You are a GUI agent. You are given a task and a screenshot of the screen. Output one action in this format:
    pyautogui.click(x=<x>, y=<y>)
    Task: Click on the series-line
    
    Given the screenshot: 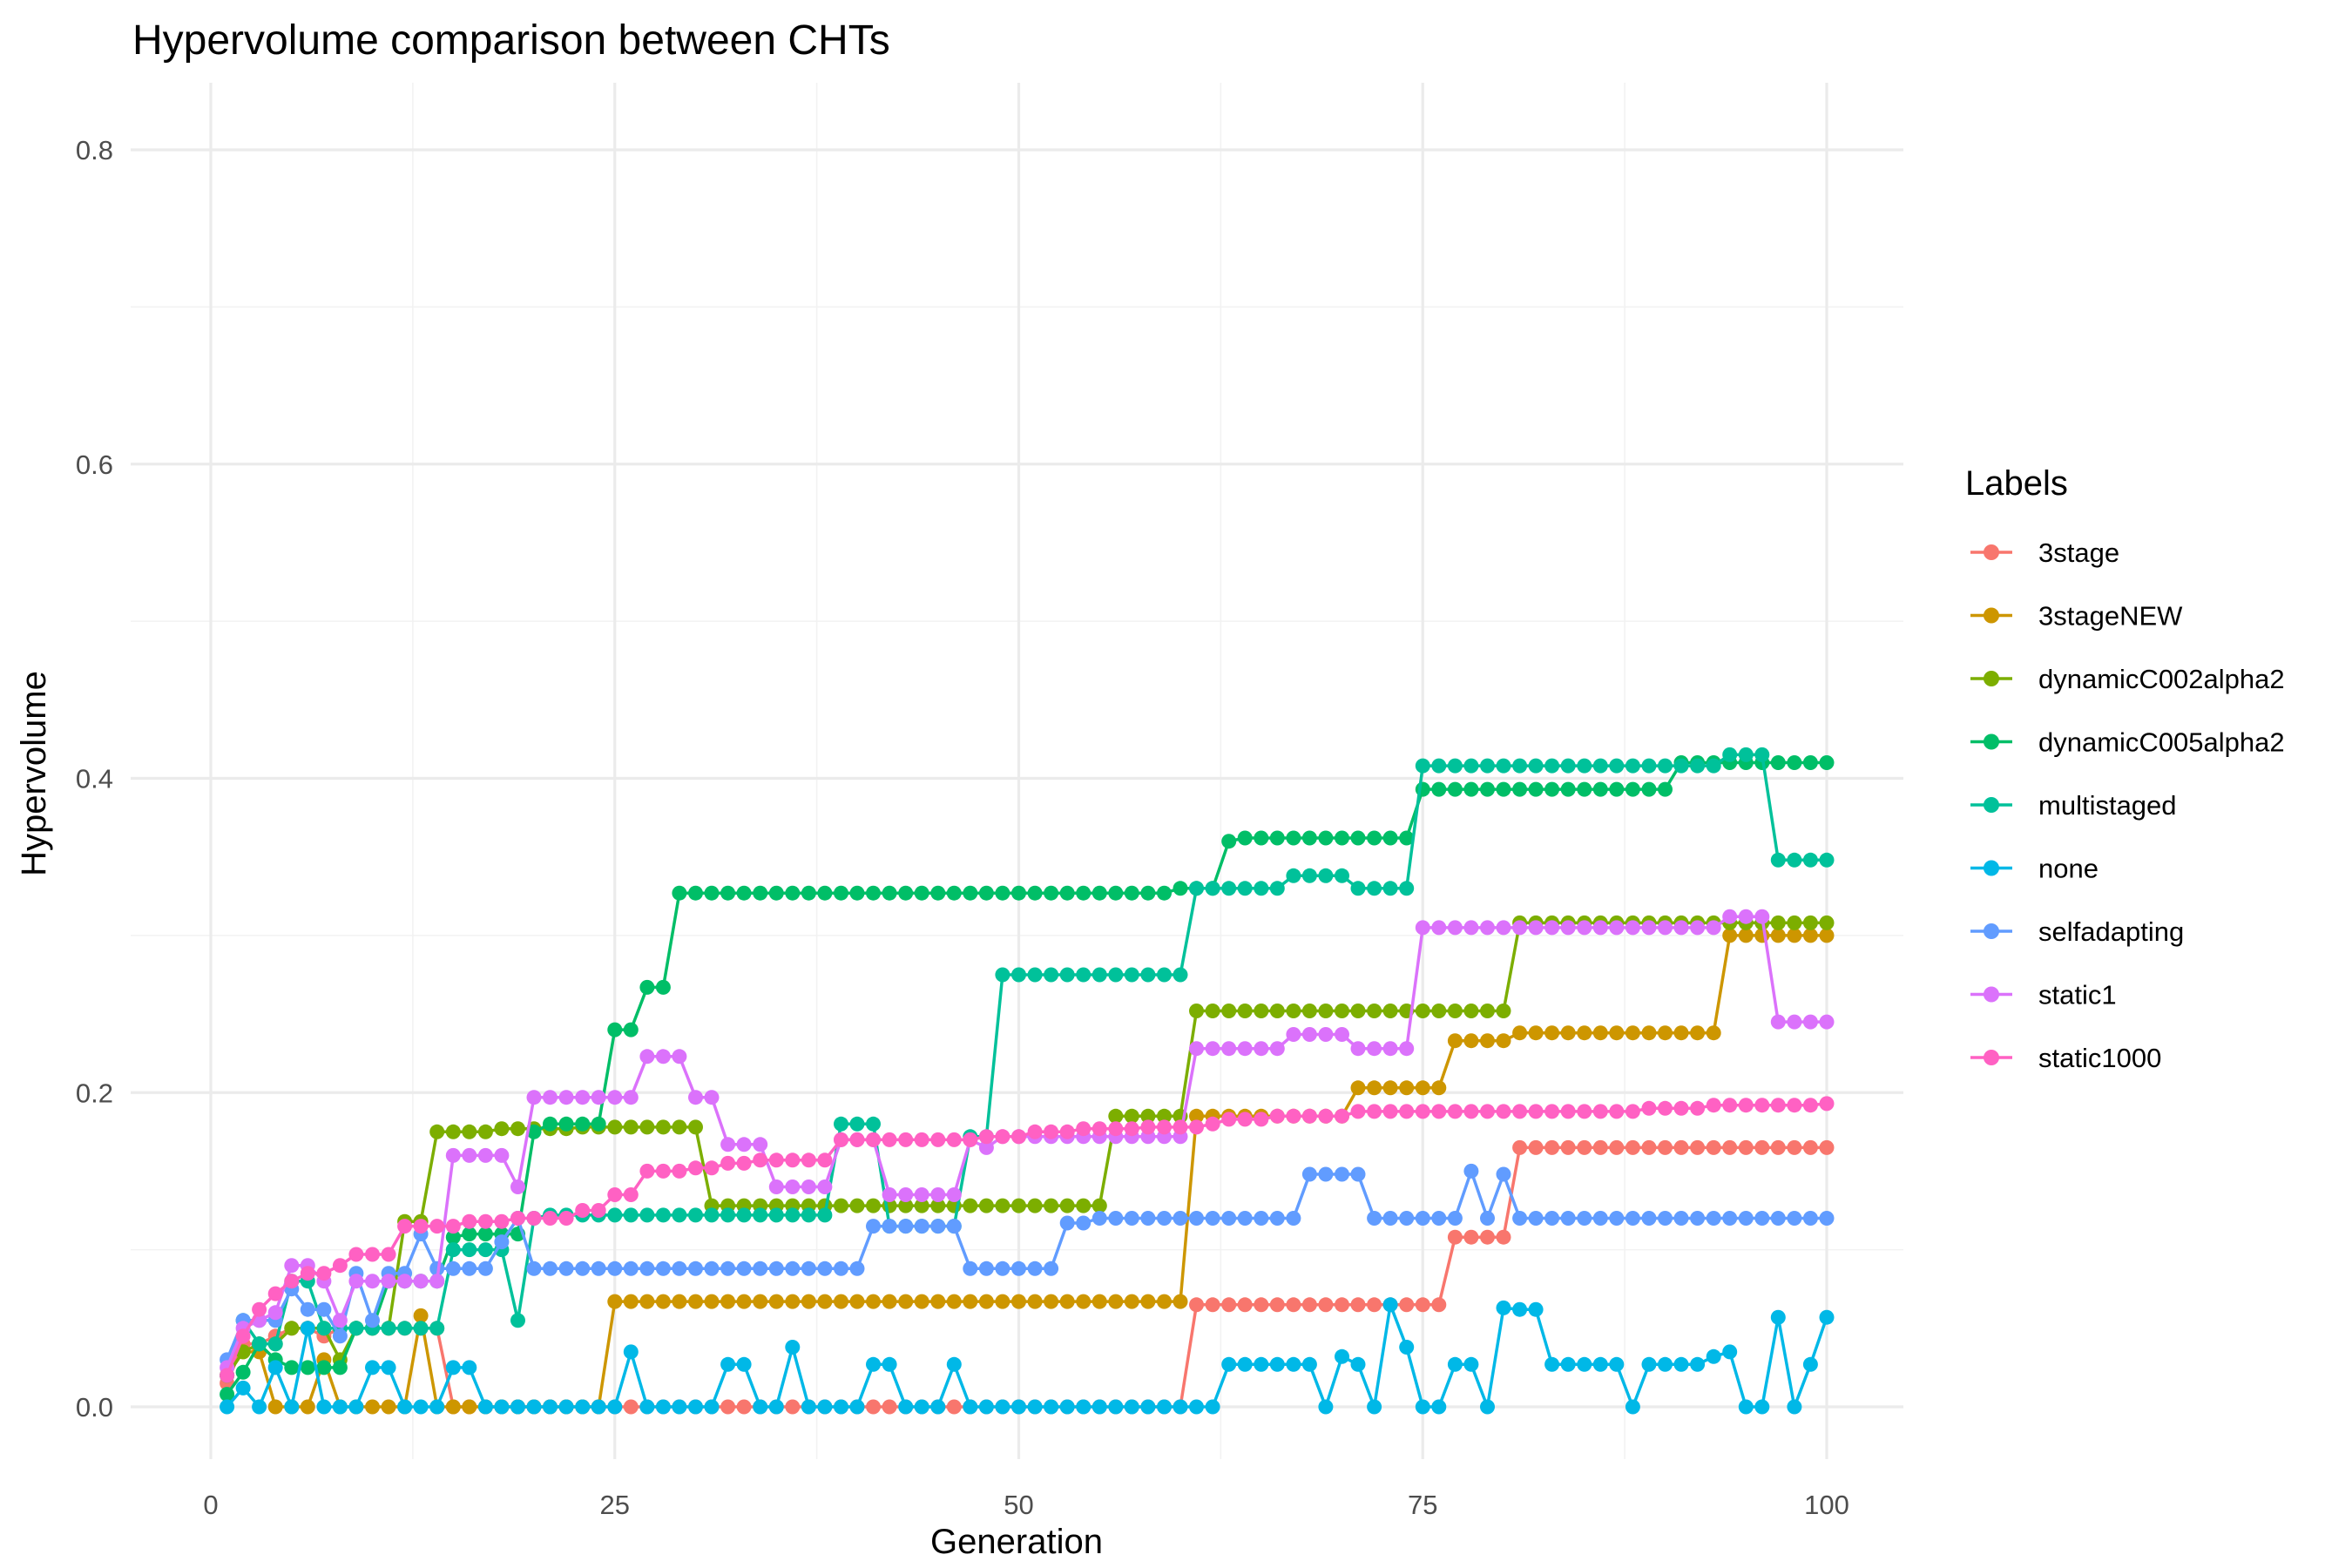 What is the action you would take?
    pyautogui.click(x=1026, y=1265)
    